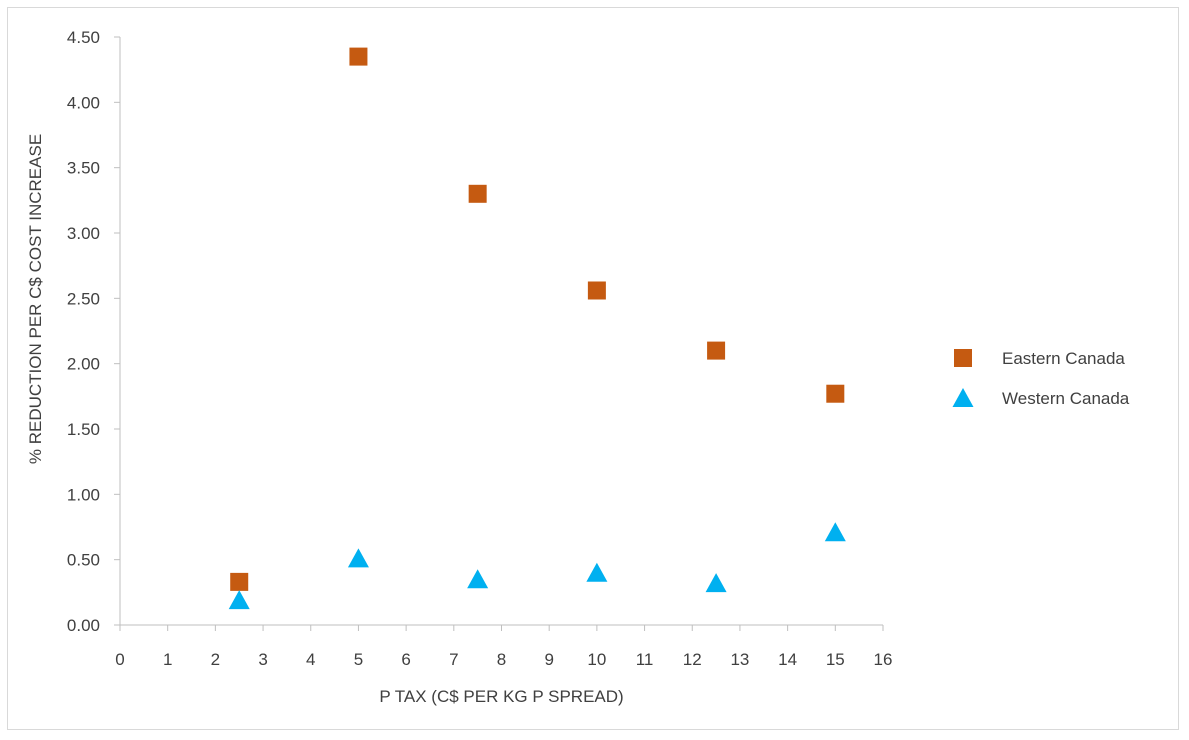 The image size is (1189, 740). What do you see at coordinates (453, 659) in the screenshot?
I see `x-tick-label: 7` at bounding box center [453, 659].